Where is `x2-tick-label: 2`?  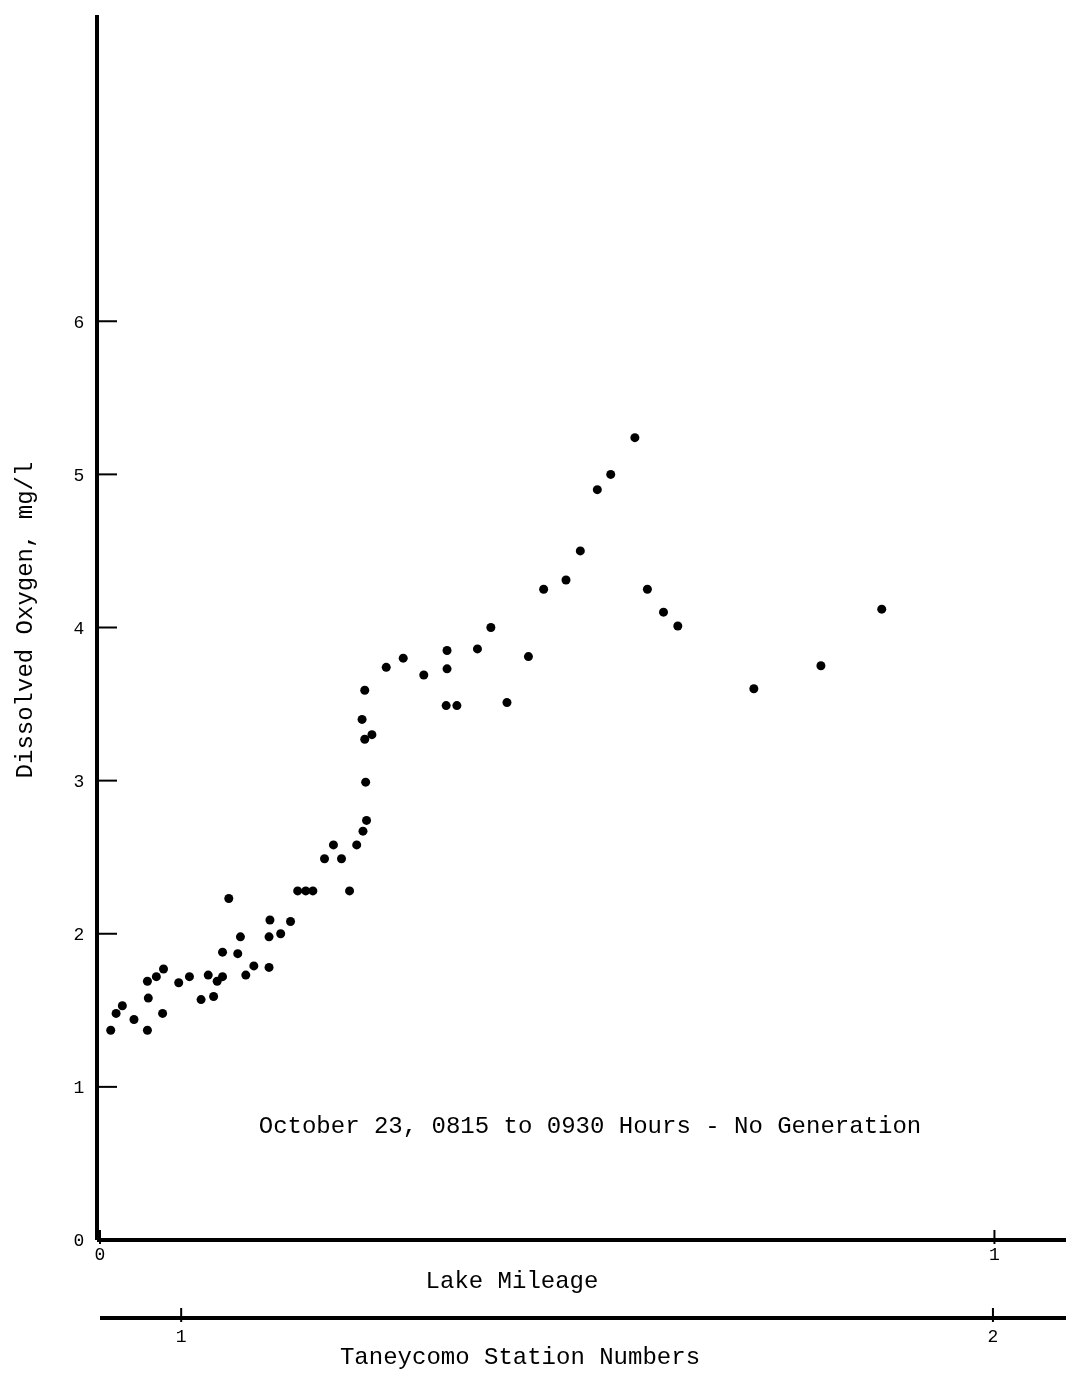 x2-tick-label: 2 is located at coordinates (993, 1337).